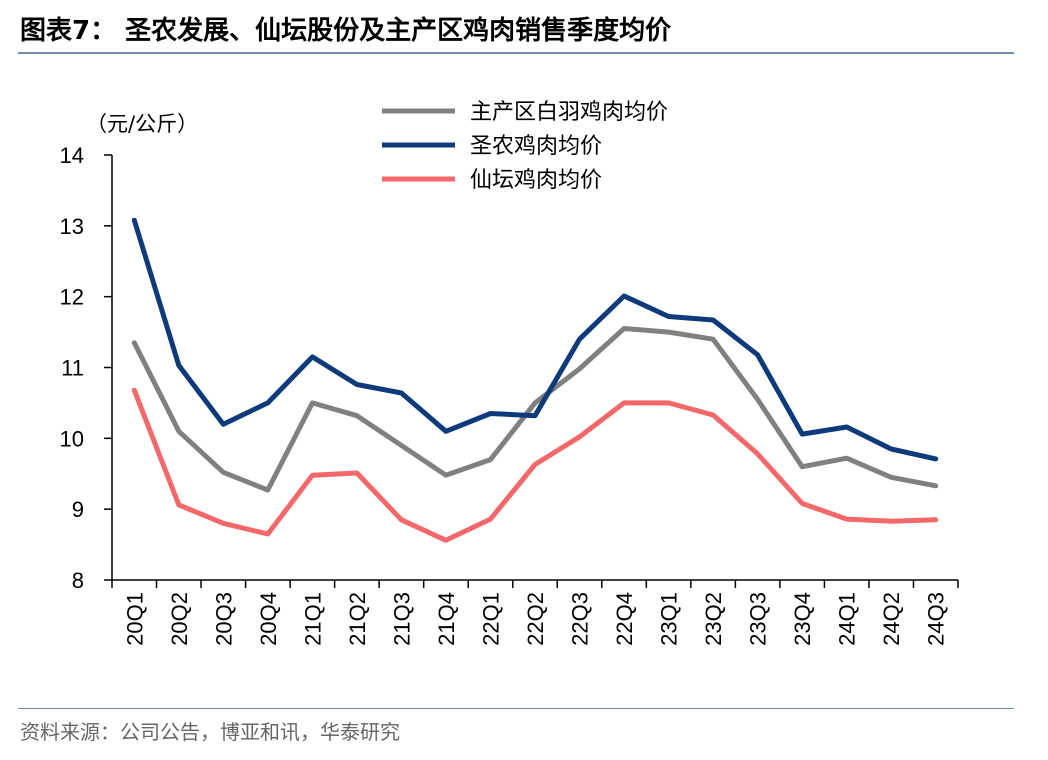  Describe the element at coordinates (78, 509) in the screenshot. I see `y-tick-label: 9` at that location.